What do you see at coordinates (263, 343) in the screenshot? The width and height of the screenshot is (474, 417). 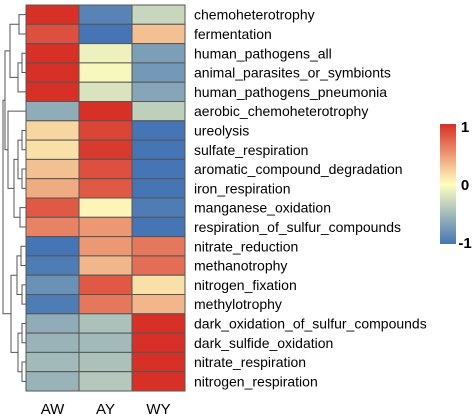 I see `row-label: dark_sulfide_oxidation` at bounding box center [263, 343].